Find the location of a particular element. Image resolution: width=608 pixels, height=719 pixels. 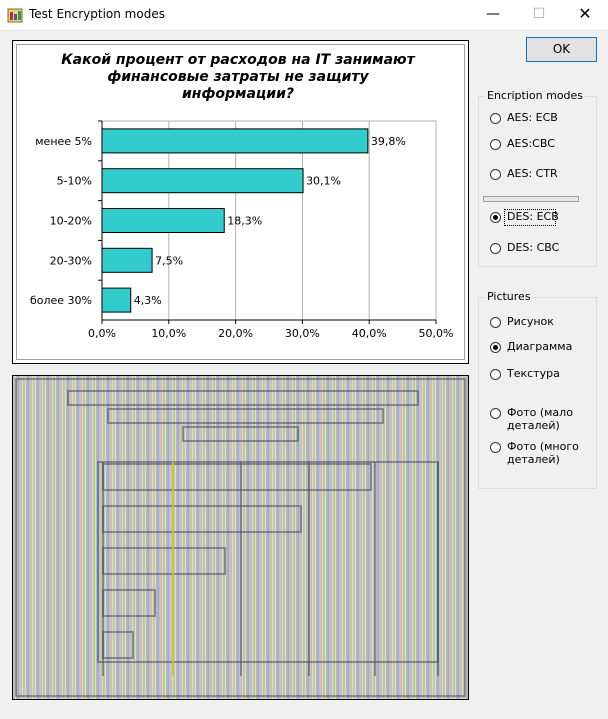

x-tick-label: 20,0% is located at coordinates (235, 333).